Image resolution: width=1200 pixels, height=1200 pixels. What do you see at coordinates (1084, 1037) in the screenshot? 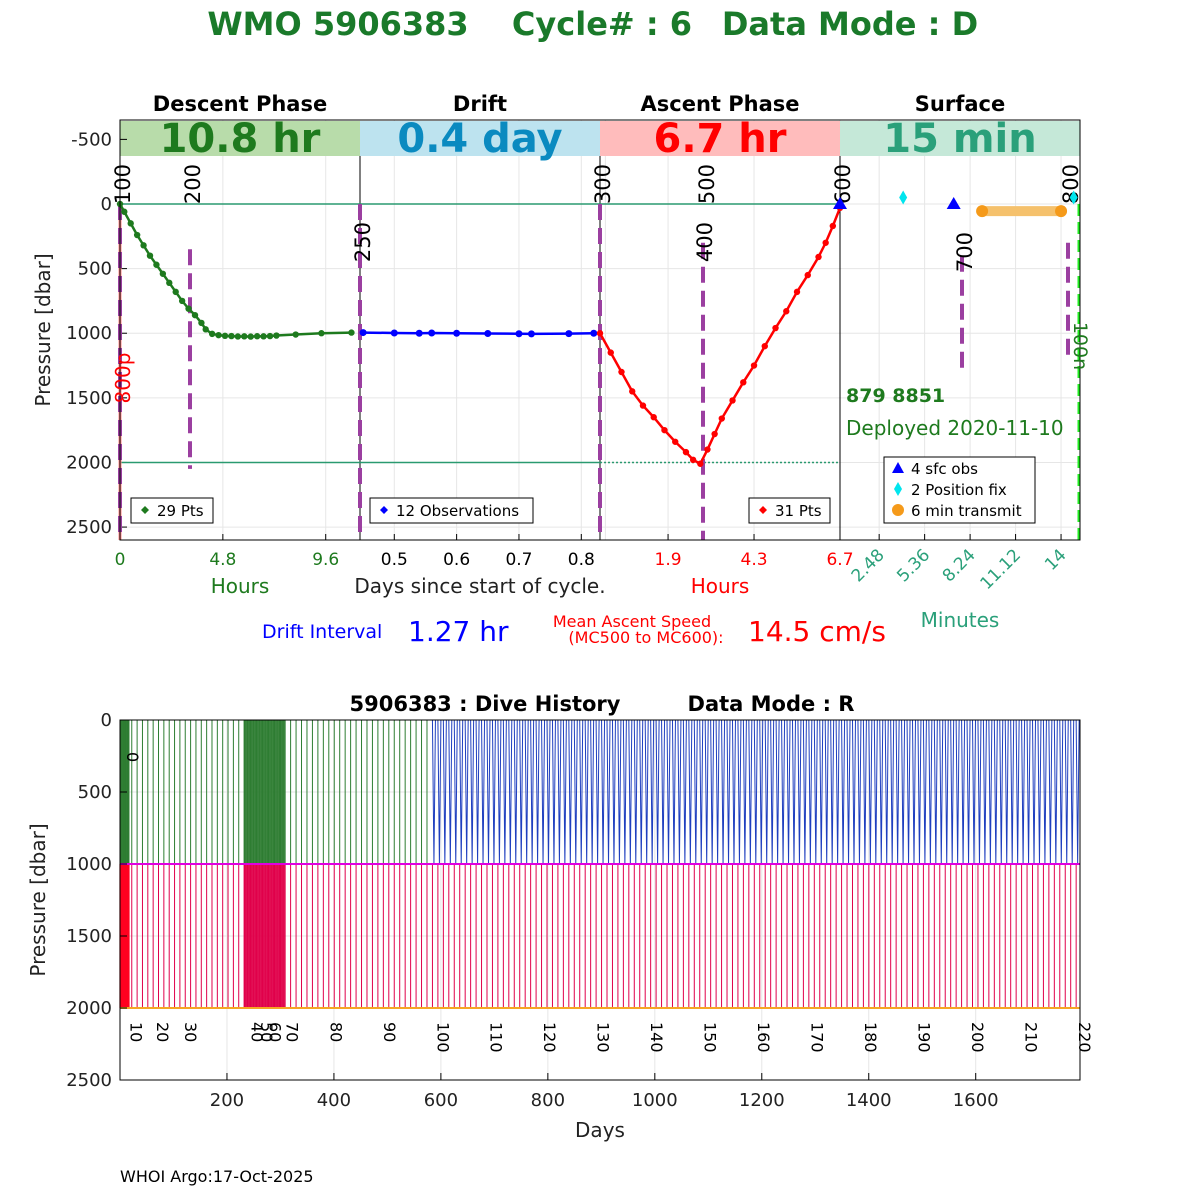
I see `cycle-number-label: 220` at bounding box center [1084, 1037].